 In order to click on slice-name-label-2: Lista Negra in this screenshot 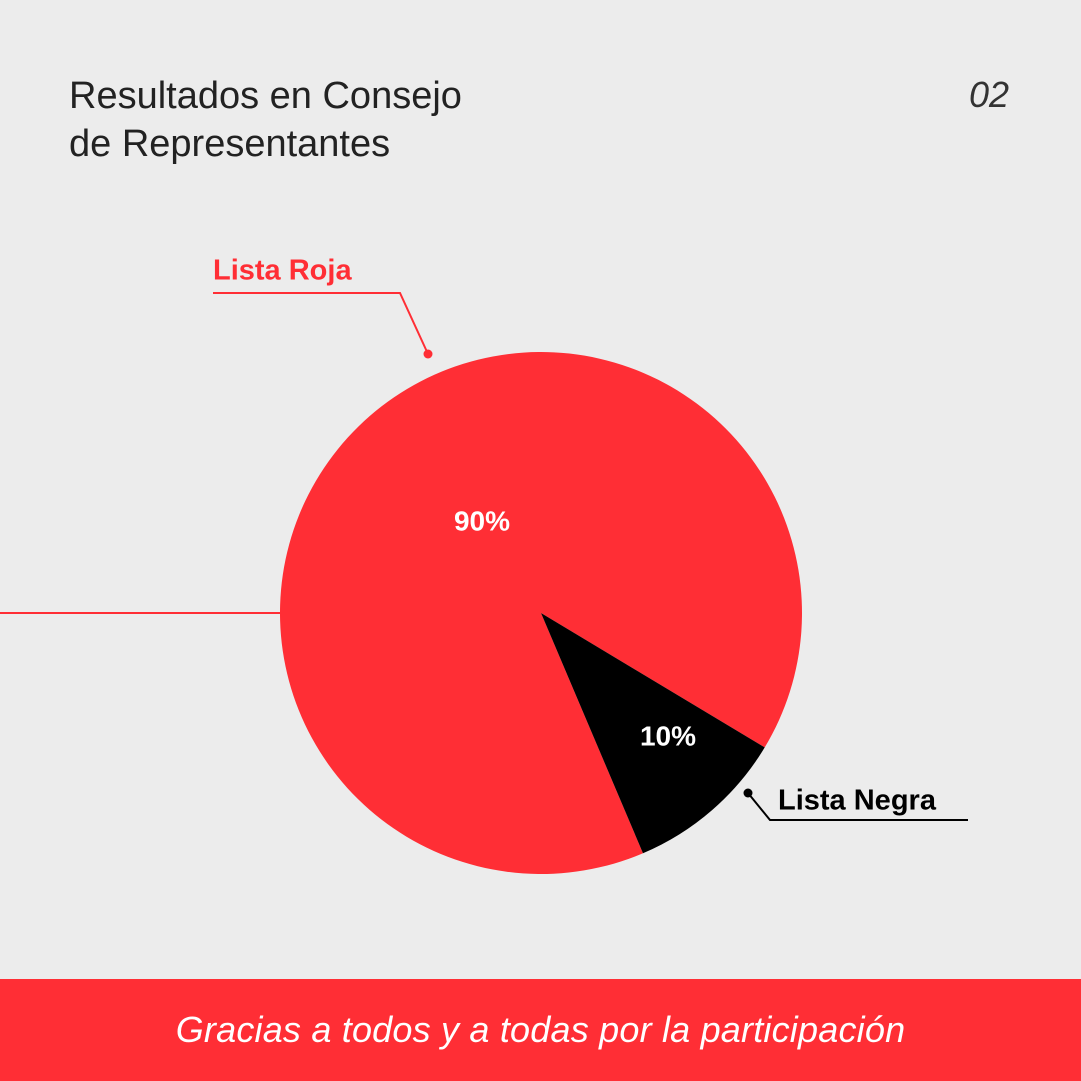, I will do `click(857, 801)`.